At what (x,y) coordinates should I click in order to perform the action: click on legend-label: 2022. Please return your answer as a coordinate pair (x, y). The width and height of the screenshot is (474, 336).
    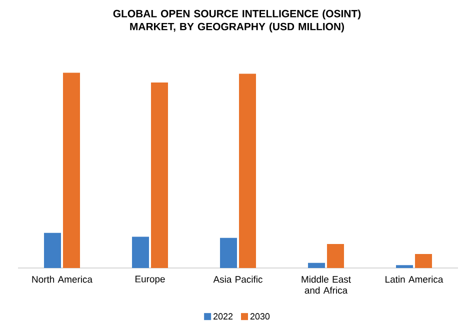
    Looking at the image, I should click on (223, 316).